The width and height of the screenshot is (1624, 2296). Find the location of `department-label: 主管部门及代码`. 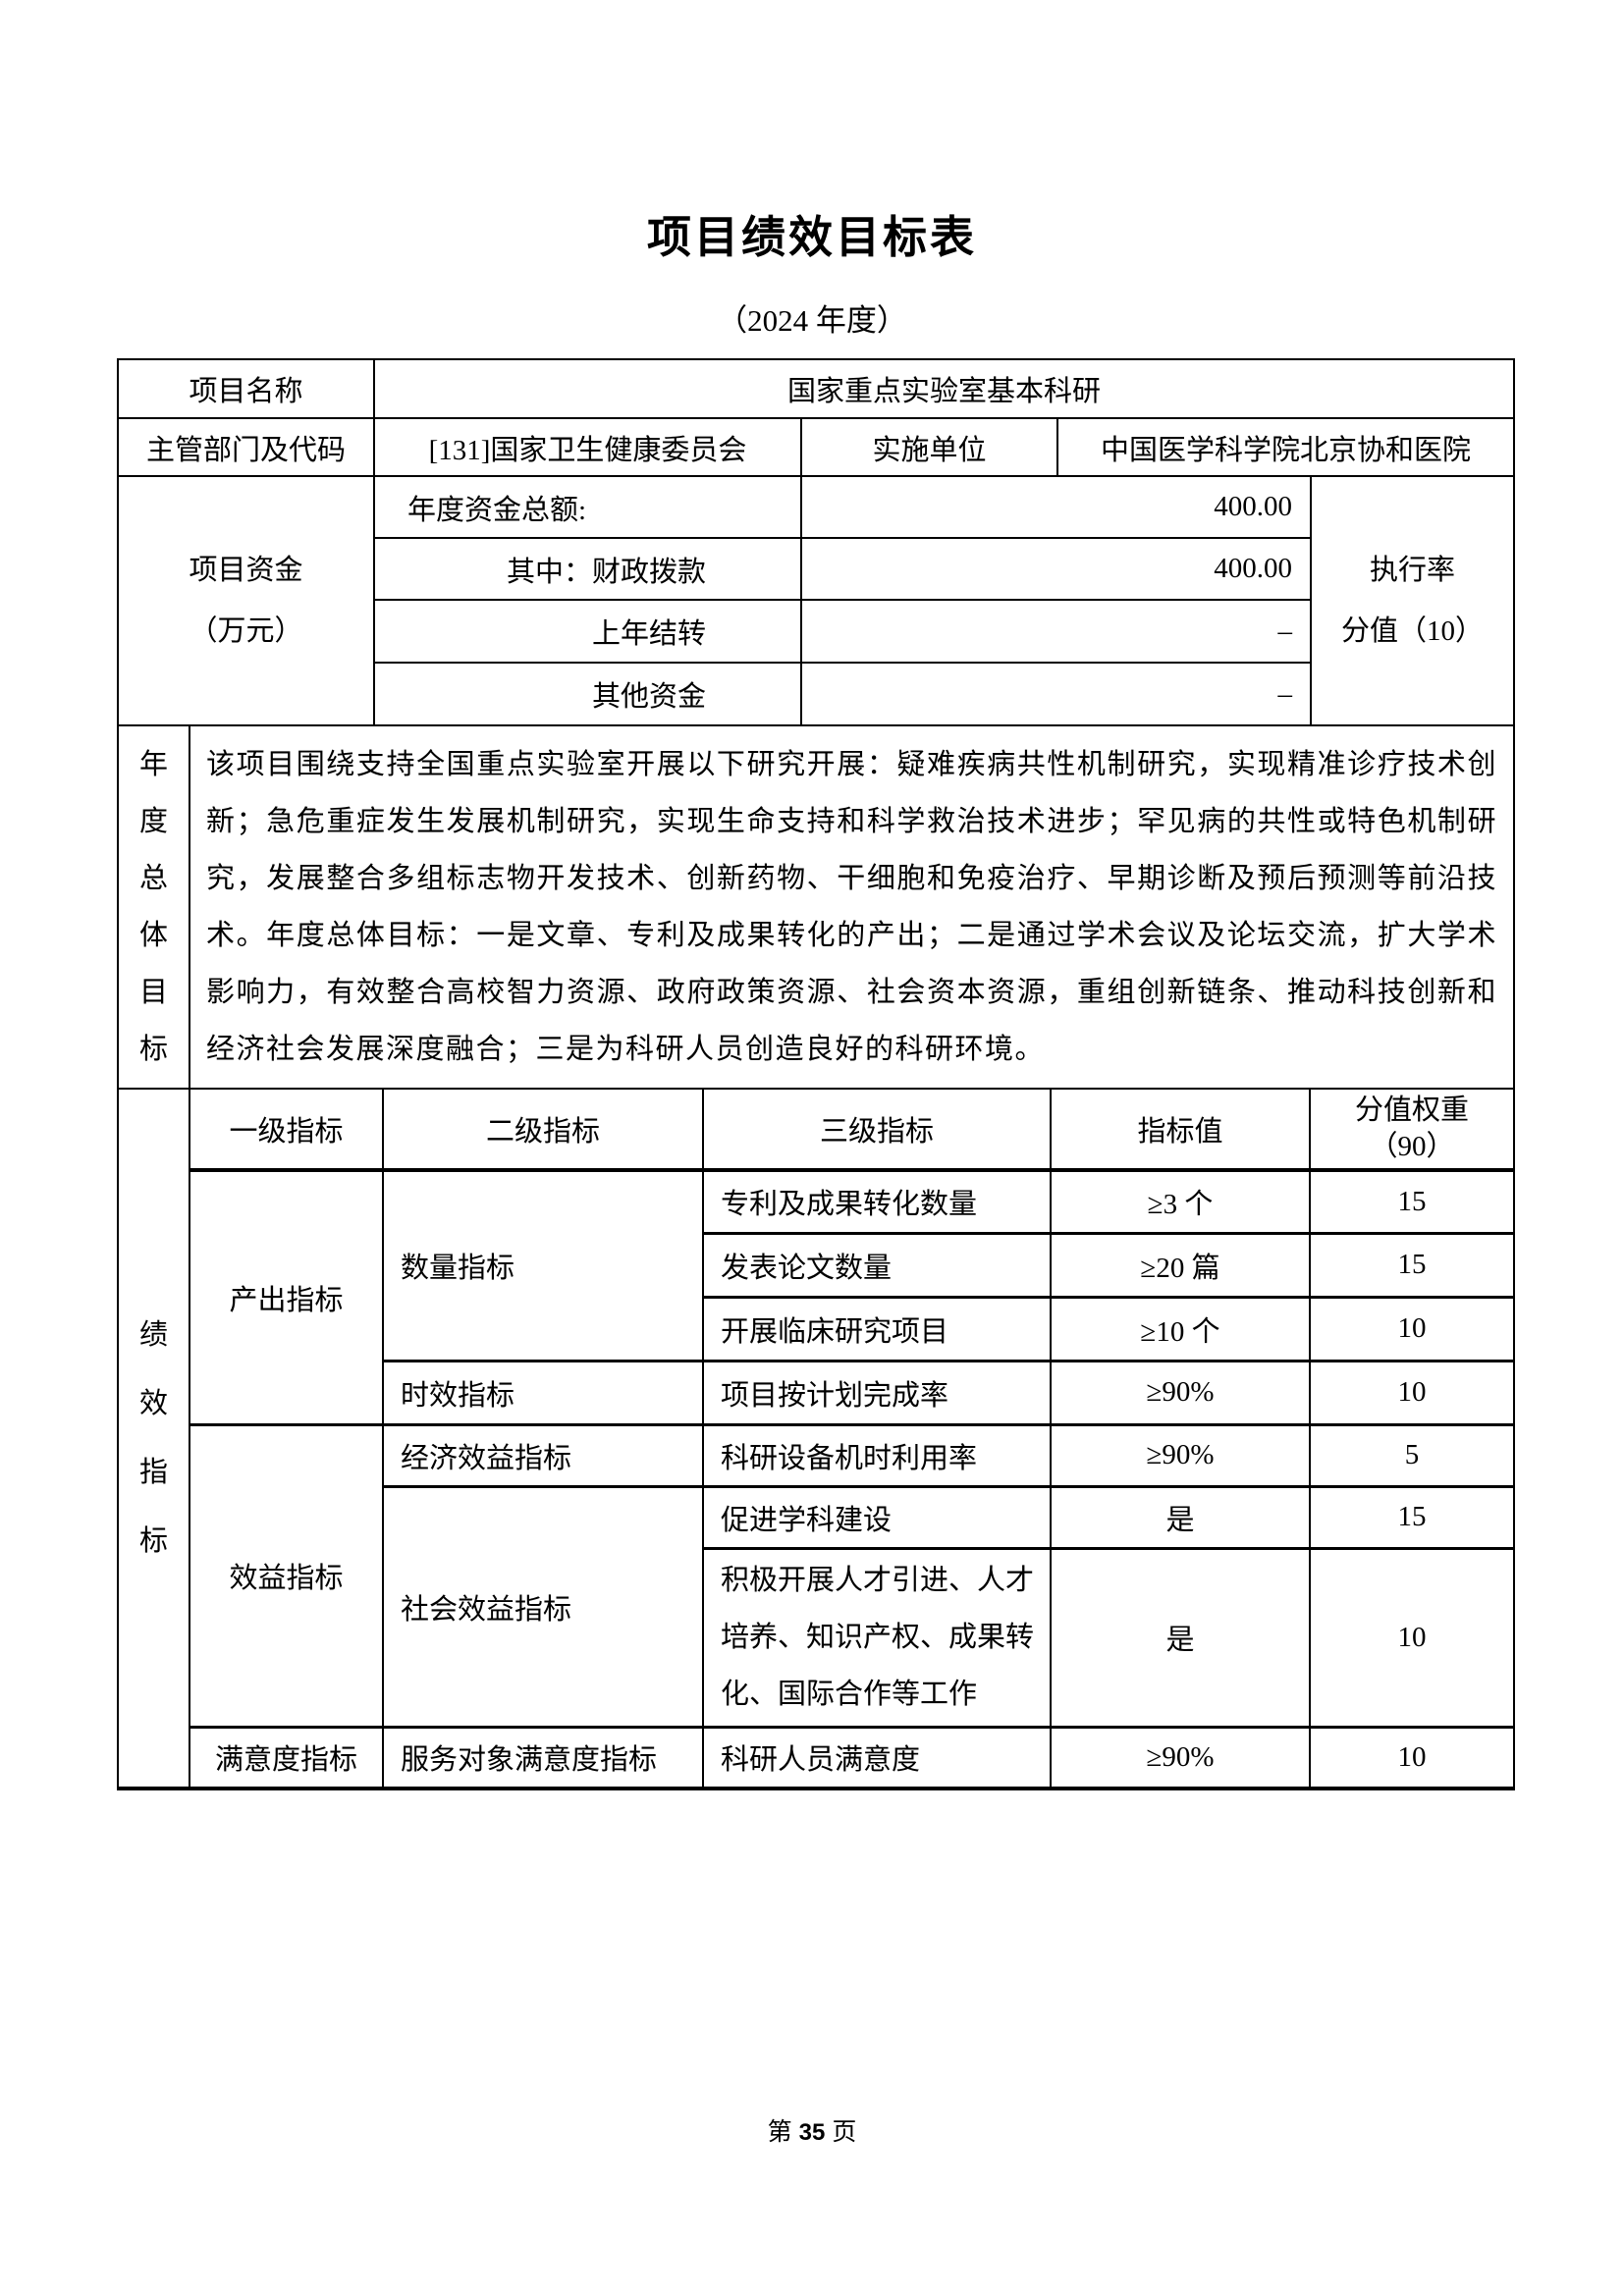

department-label: 主管部门及代码 is located at coordinates (246, 447).